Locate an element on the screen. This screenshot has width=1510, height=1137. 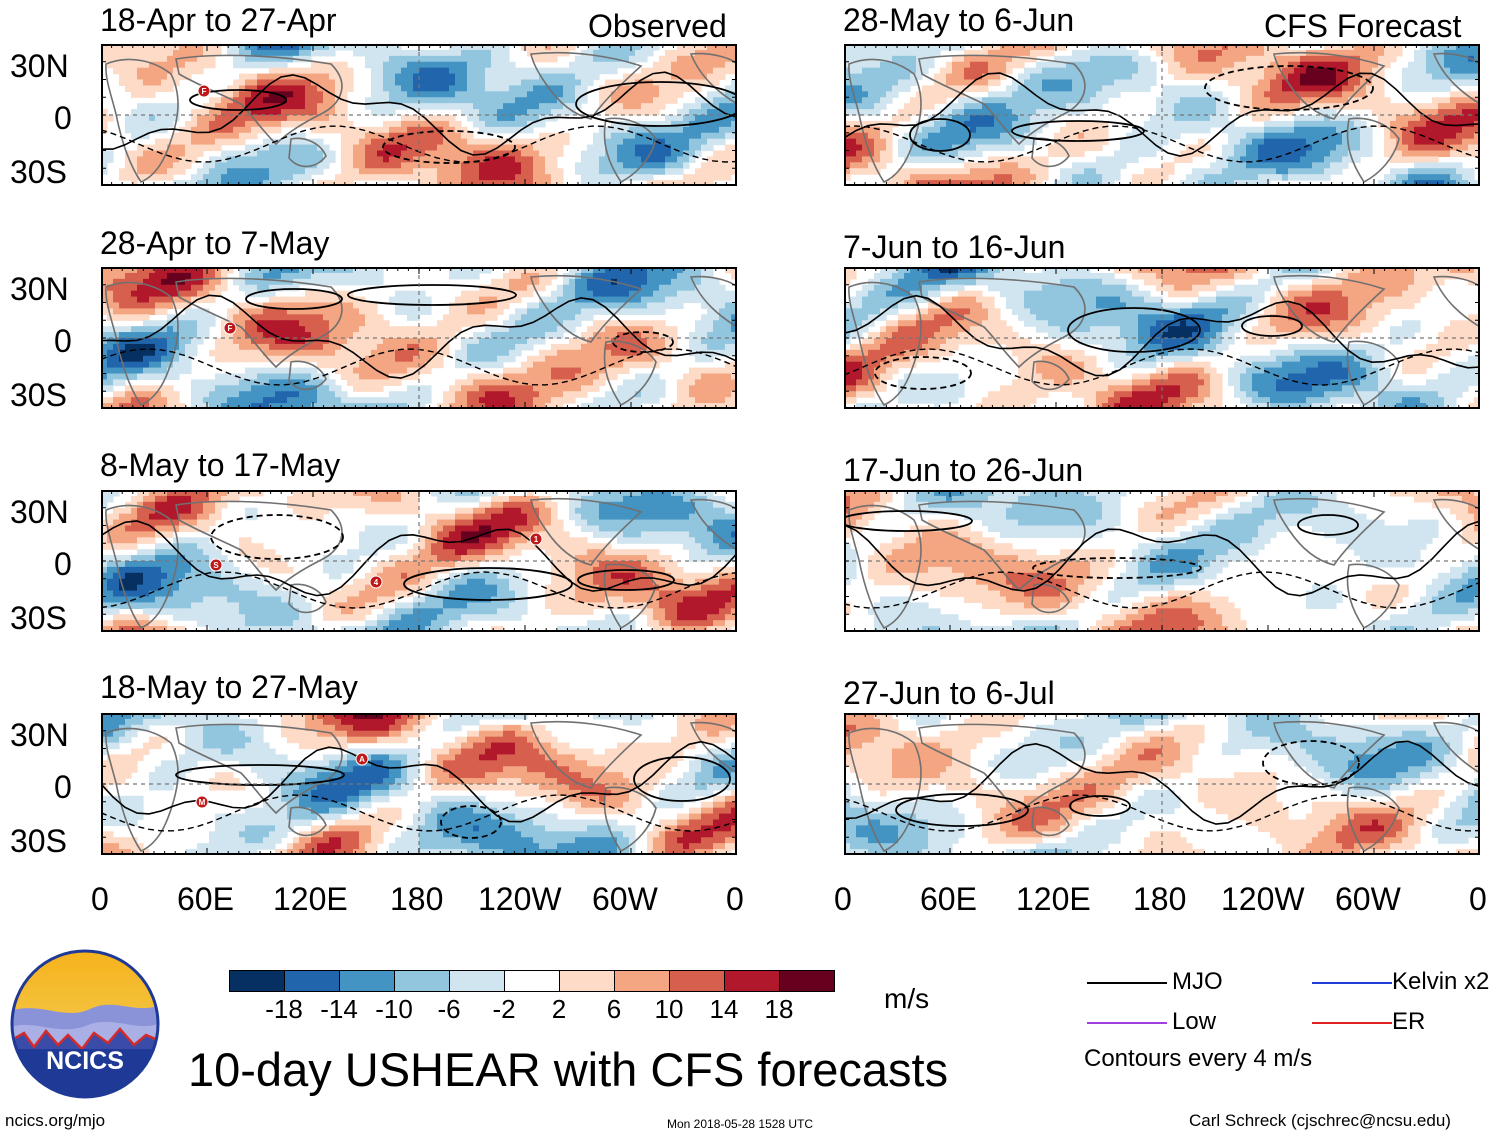
figure-title: 10-day USHEAR with CFS forecasts is located at coordinates (568, 1069).